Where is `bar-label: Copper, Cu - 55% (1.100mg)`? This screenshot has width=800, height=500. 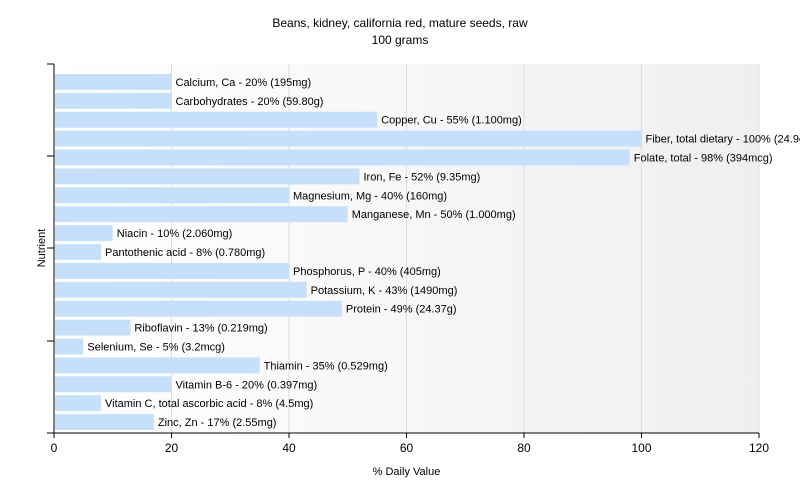
bar-label: Copper, Cu - 55% (1.100mg) is located at coordinates (451, 121).